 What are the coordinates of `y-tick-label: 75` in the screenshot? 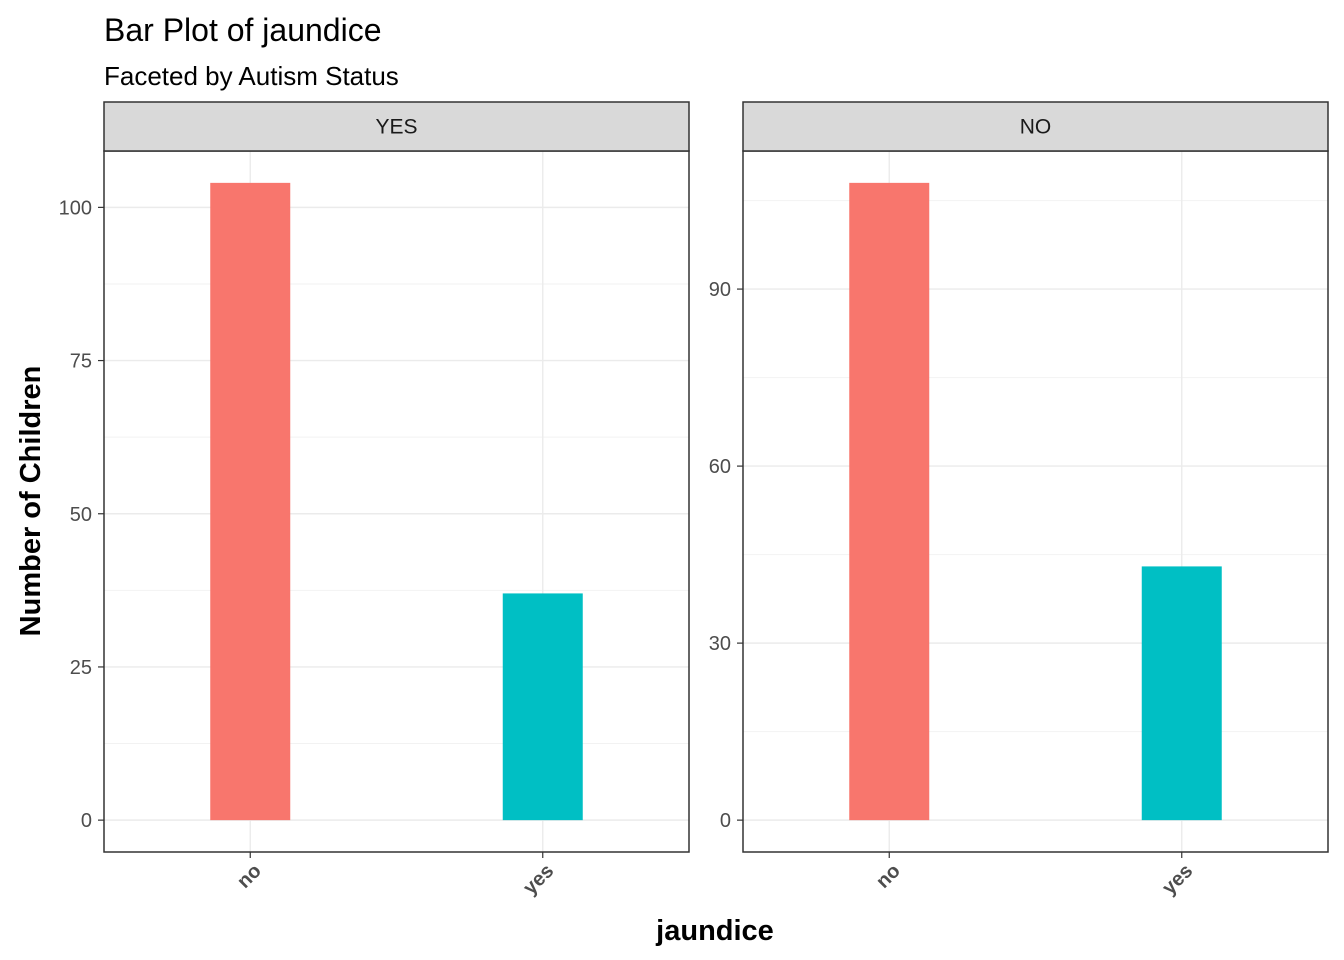 It's located at (81, 362).